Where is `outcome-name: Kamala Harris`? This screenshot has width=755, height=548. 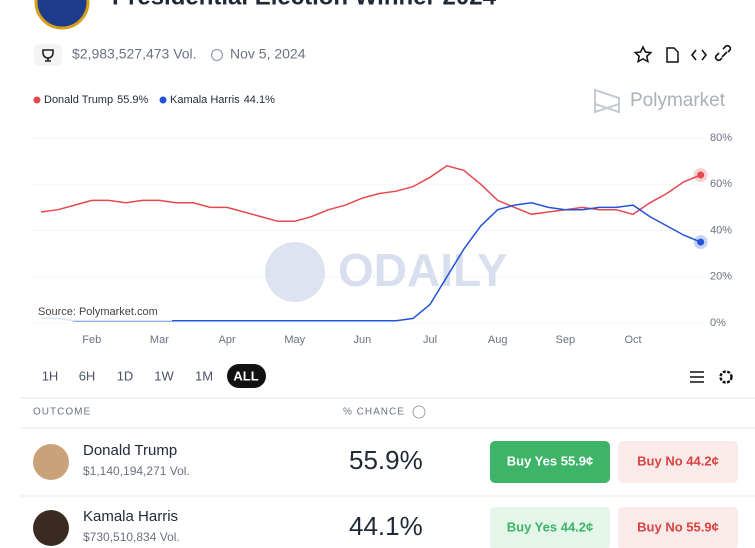
outcome-name: Kamala Harris is located at coordinates (130, 516).